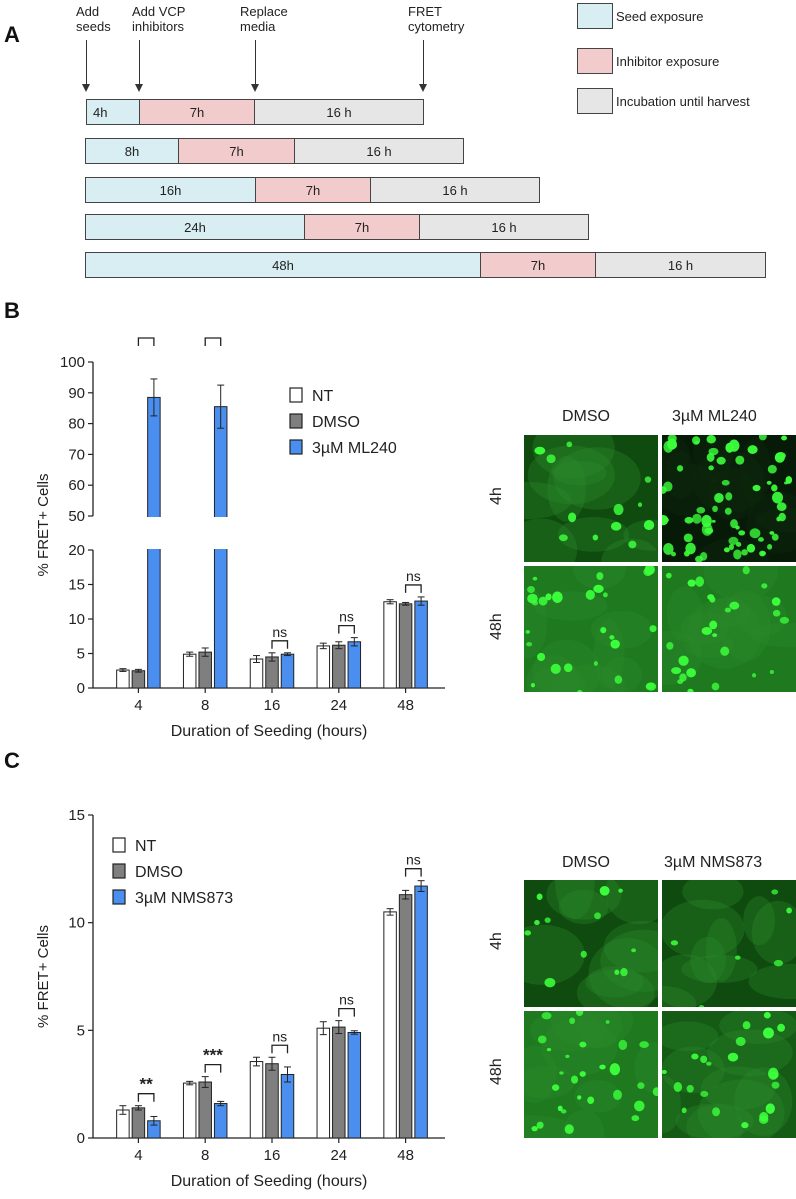 This screenshot has width=796, height=1199. I want to click on micrograph-background, so click(729, 943).